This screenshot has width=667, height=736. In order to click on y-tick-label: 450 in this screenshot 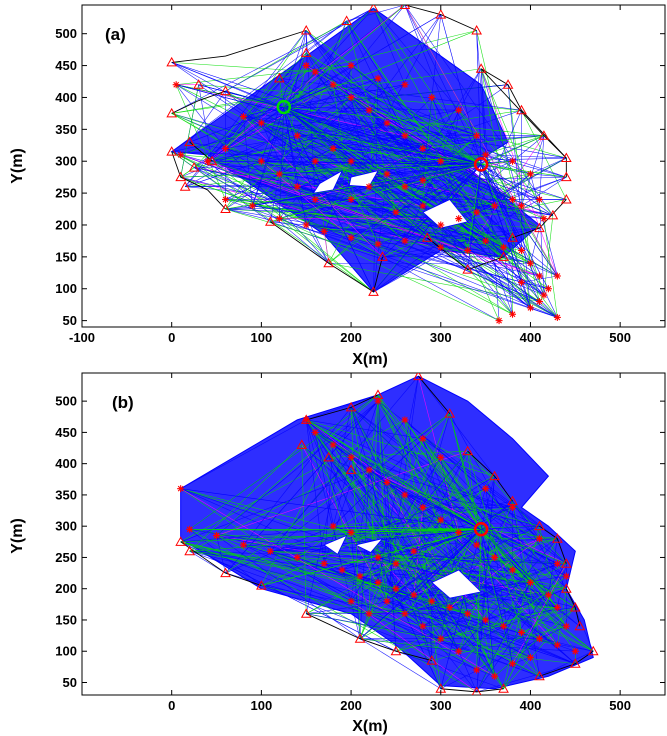, I will do `click(66, 65)`.